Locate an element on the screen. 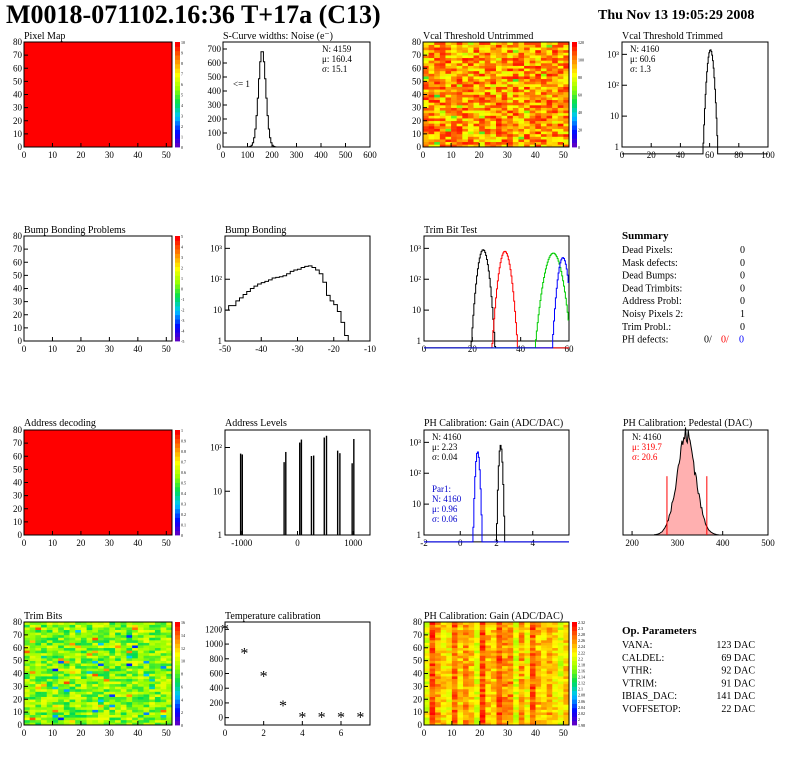 The image size is (796, 772). y-tick-label: 10 is located at coordinates (18, 328).